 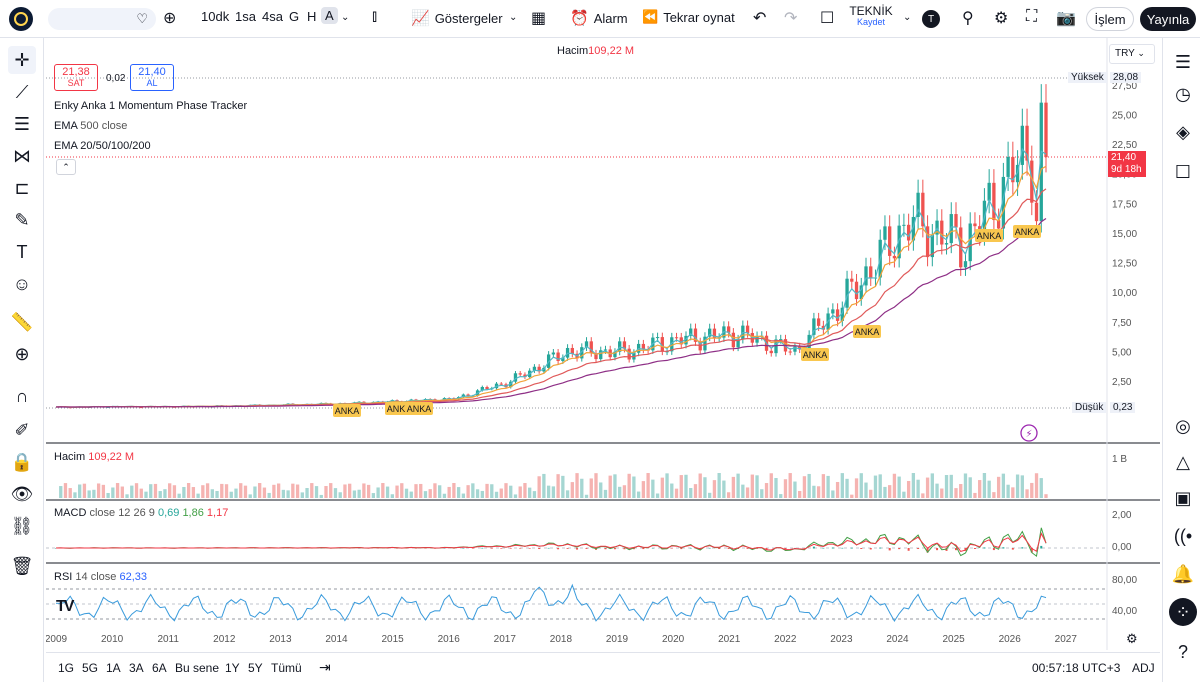 I want to click on quick-search-icon: ⚲, so click(x=968, y=18).